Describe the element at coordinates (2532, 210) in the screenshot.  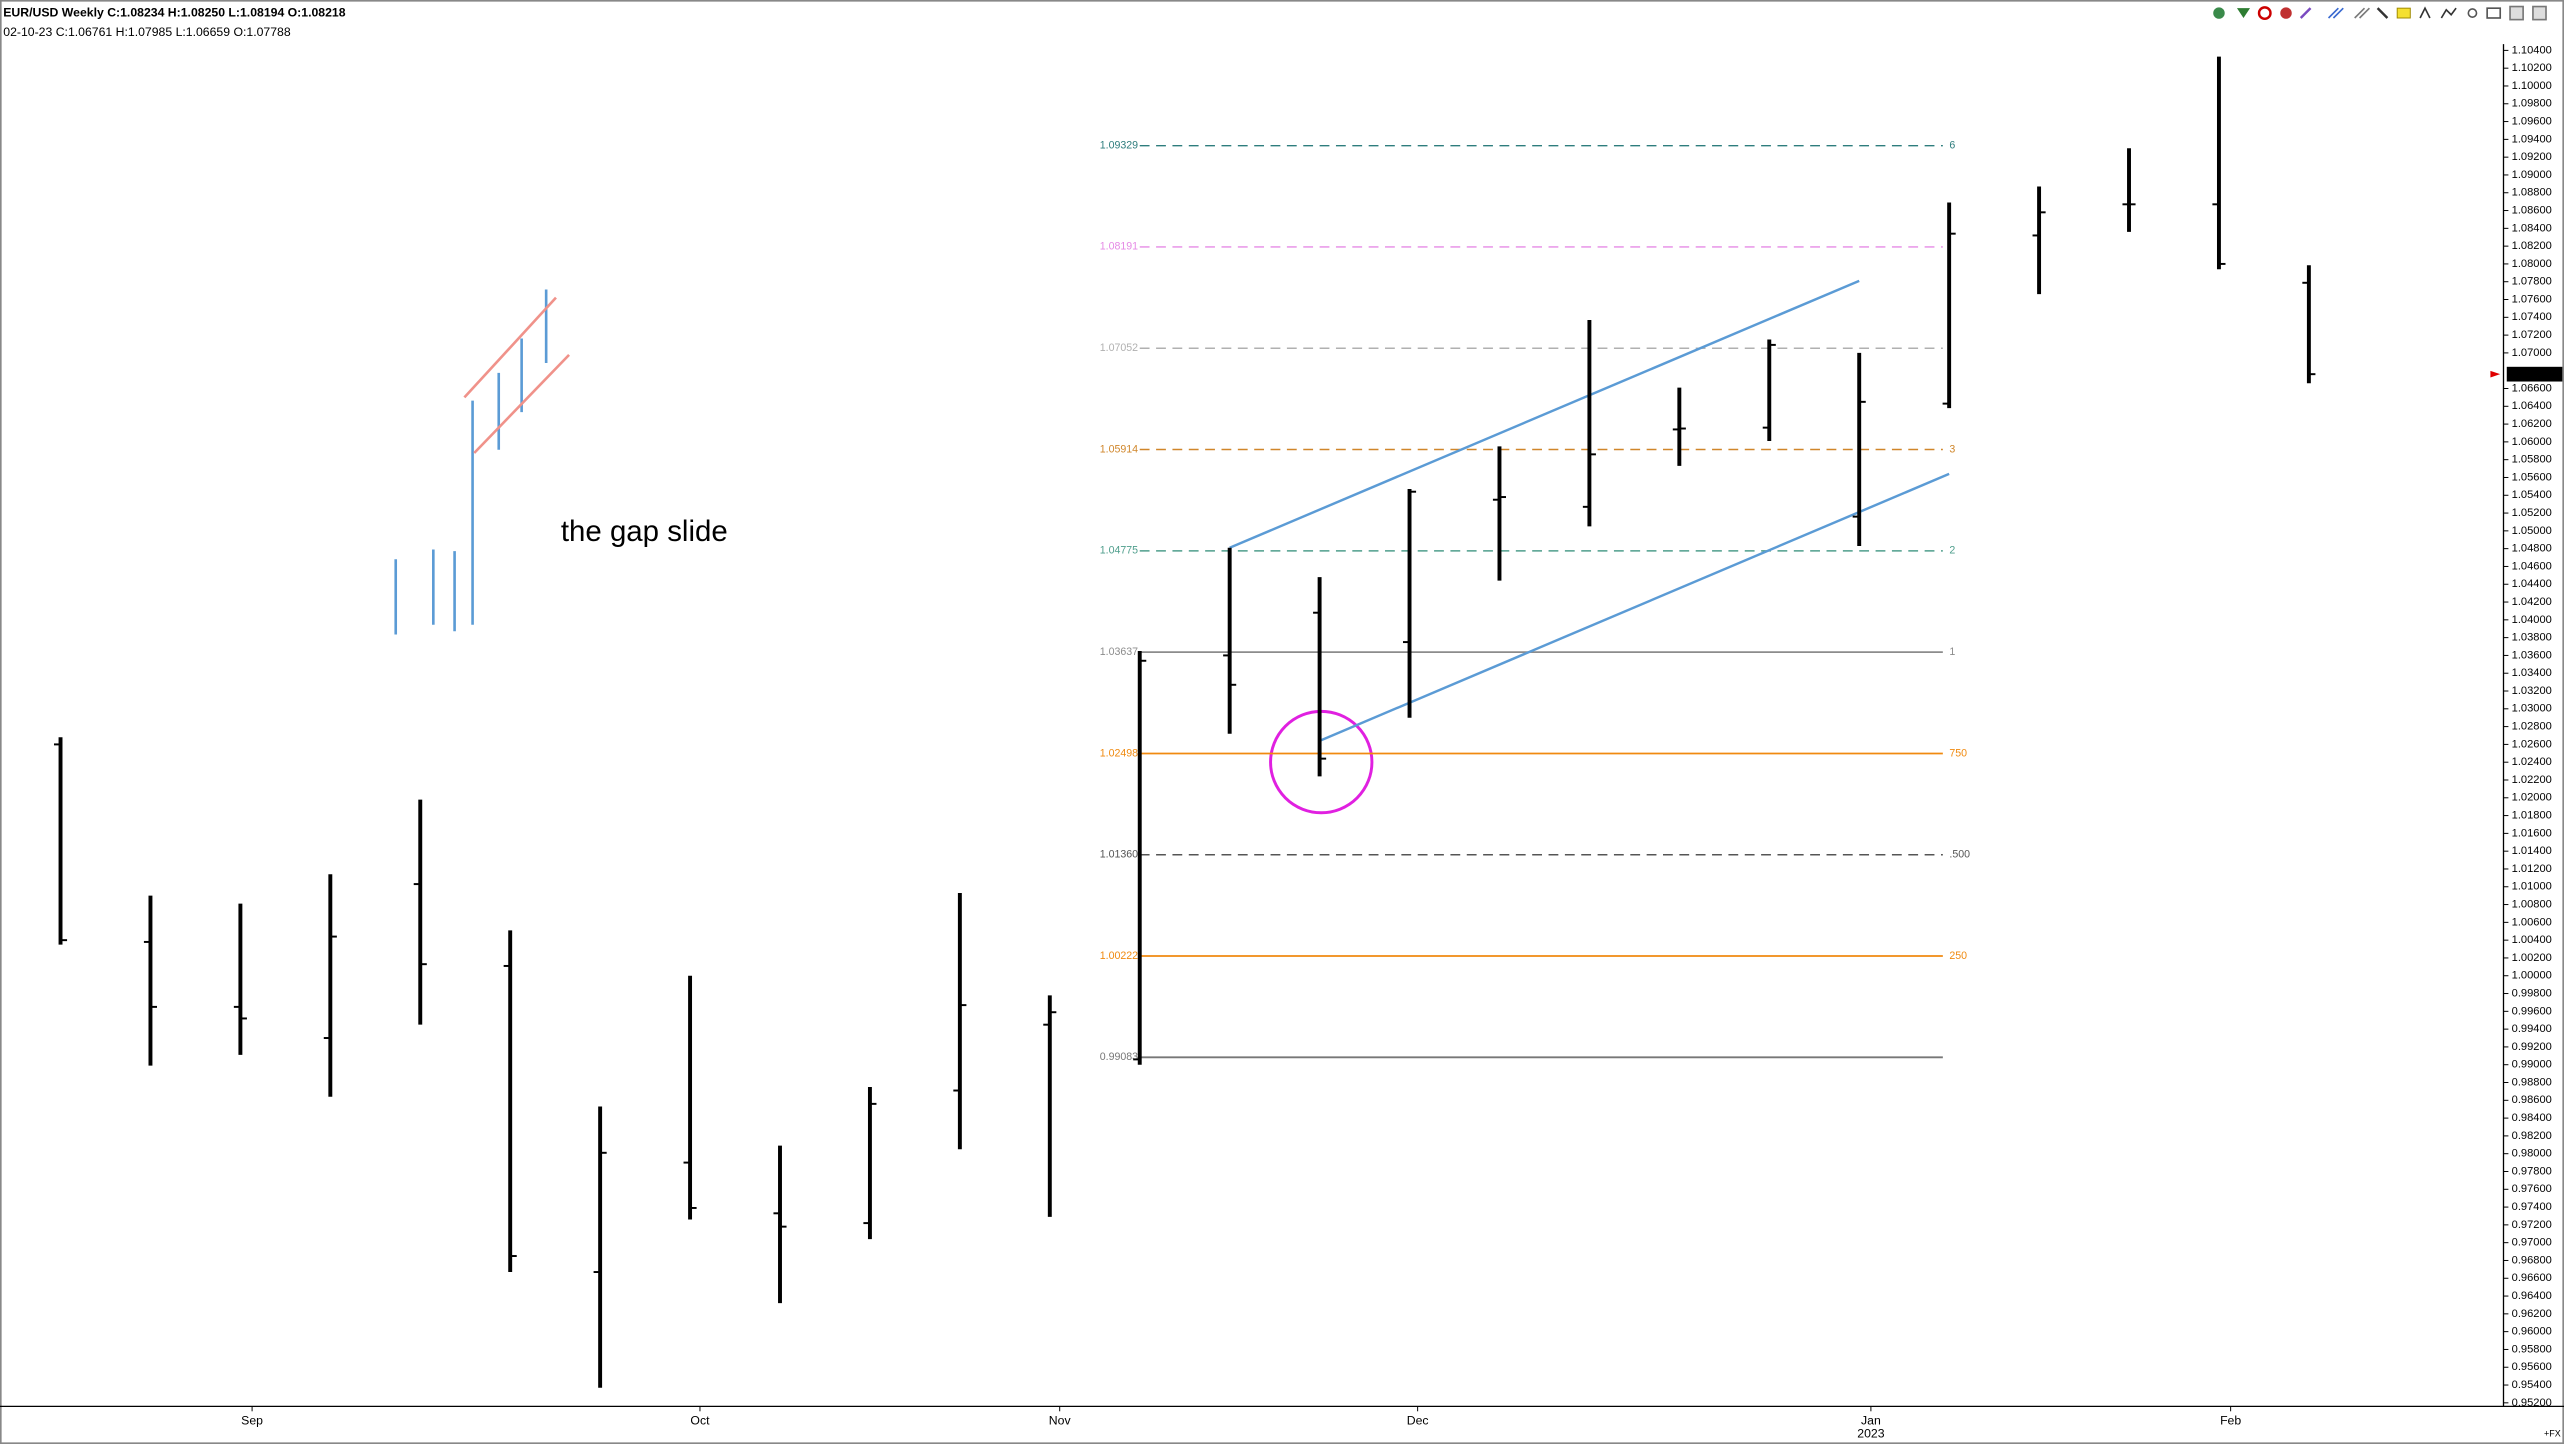
I see `y-tick-label: 1.08600` at that location.